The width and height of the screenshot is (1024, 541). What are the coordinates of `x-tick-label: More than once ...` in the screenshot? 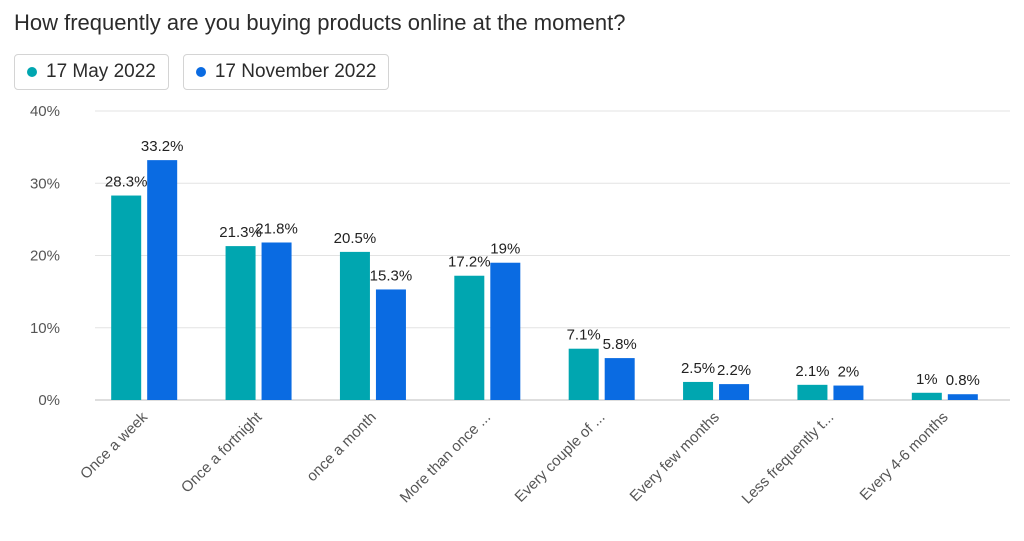 It's located at (446, 458).